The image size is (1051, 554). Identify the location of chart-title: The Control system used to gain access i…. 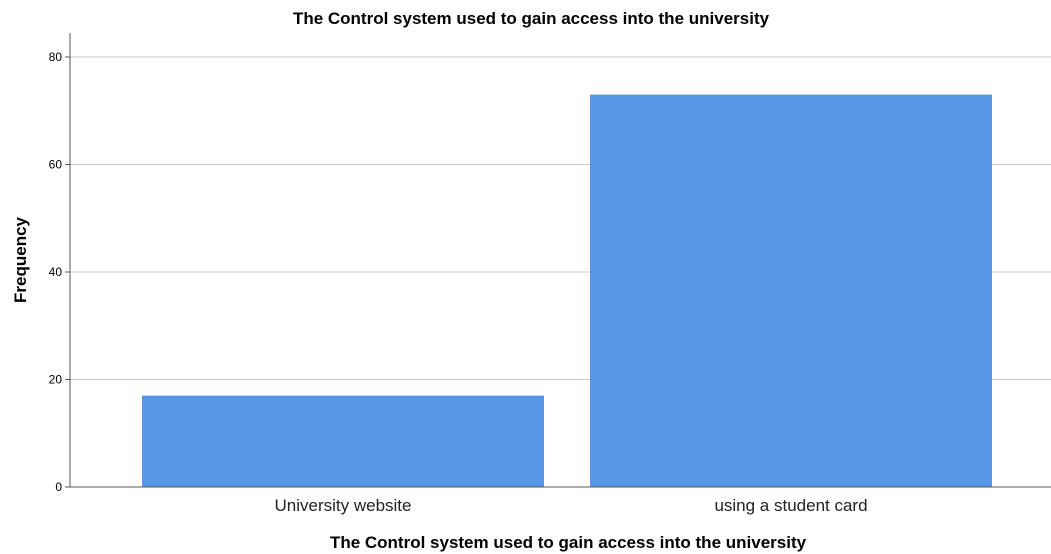
(531, 18).